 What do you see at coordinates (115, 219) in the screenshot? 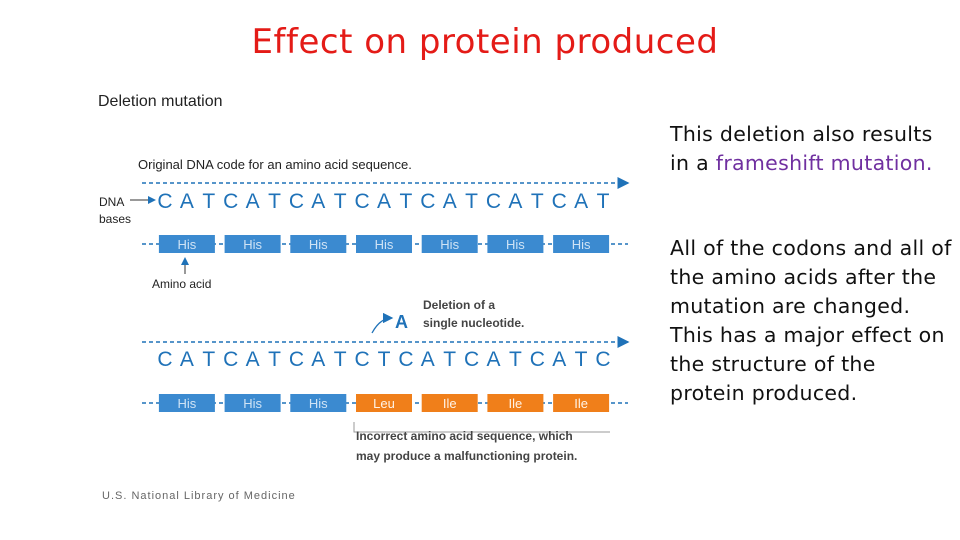
I see `bases-label: bases` at bounding box center [115, 219].